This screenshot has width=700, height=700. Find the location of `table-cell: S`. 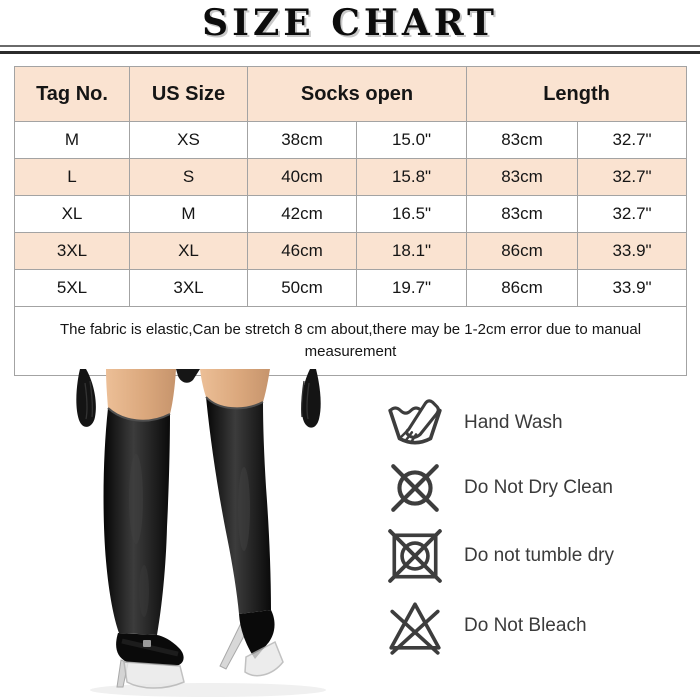

table-cell: S is located at coordinates (188, 177).